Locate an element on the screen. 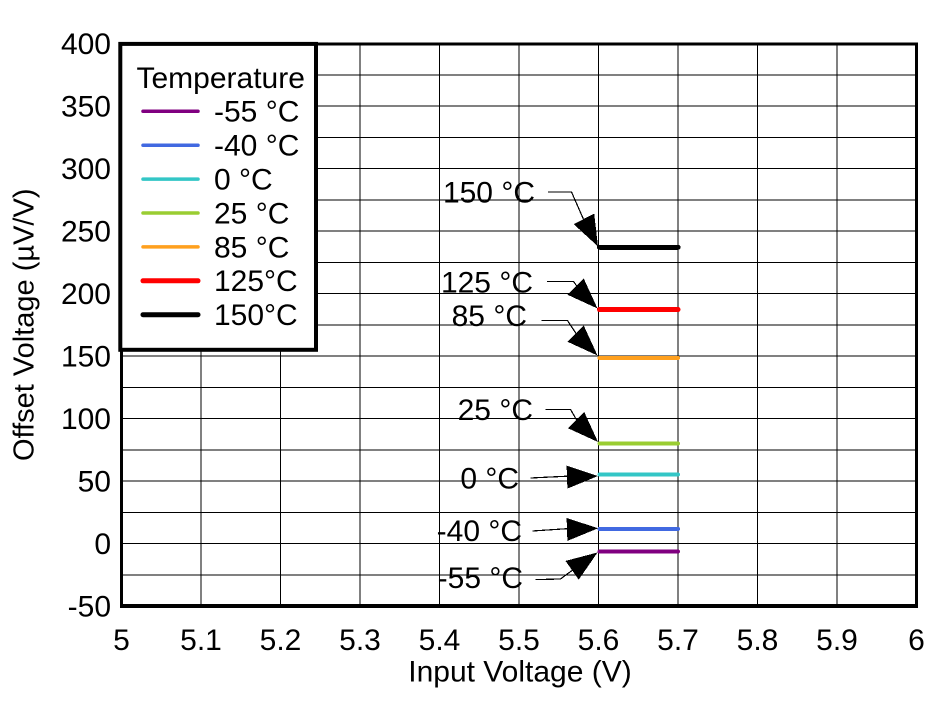 The width and height of the screenshot is (948, 701). svg-text: 350 is located at coordinates (86, 106).